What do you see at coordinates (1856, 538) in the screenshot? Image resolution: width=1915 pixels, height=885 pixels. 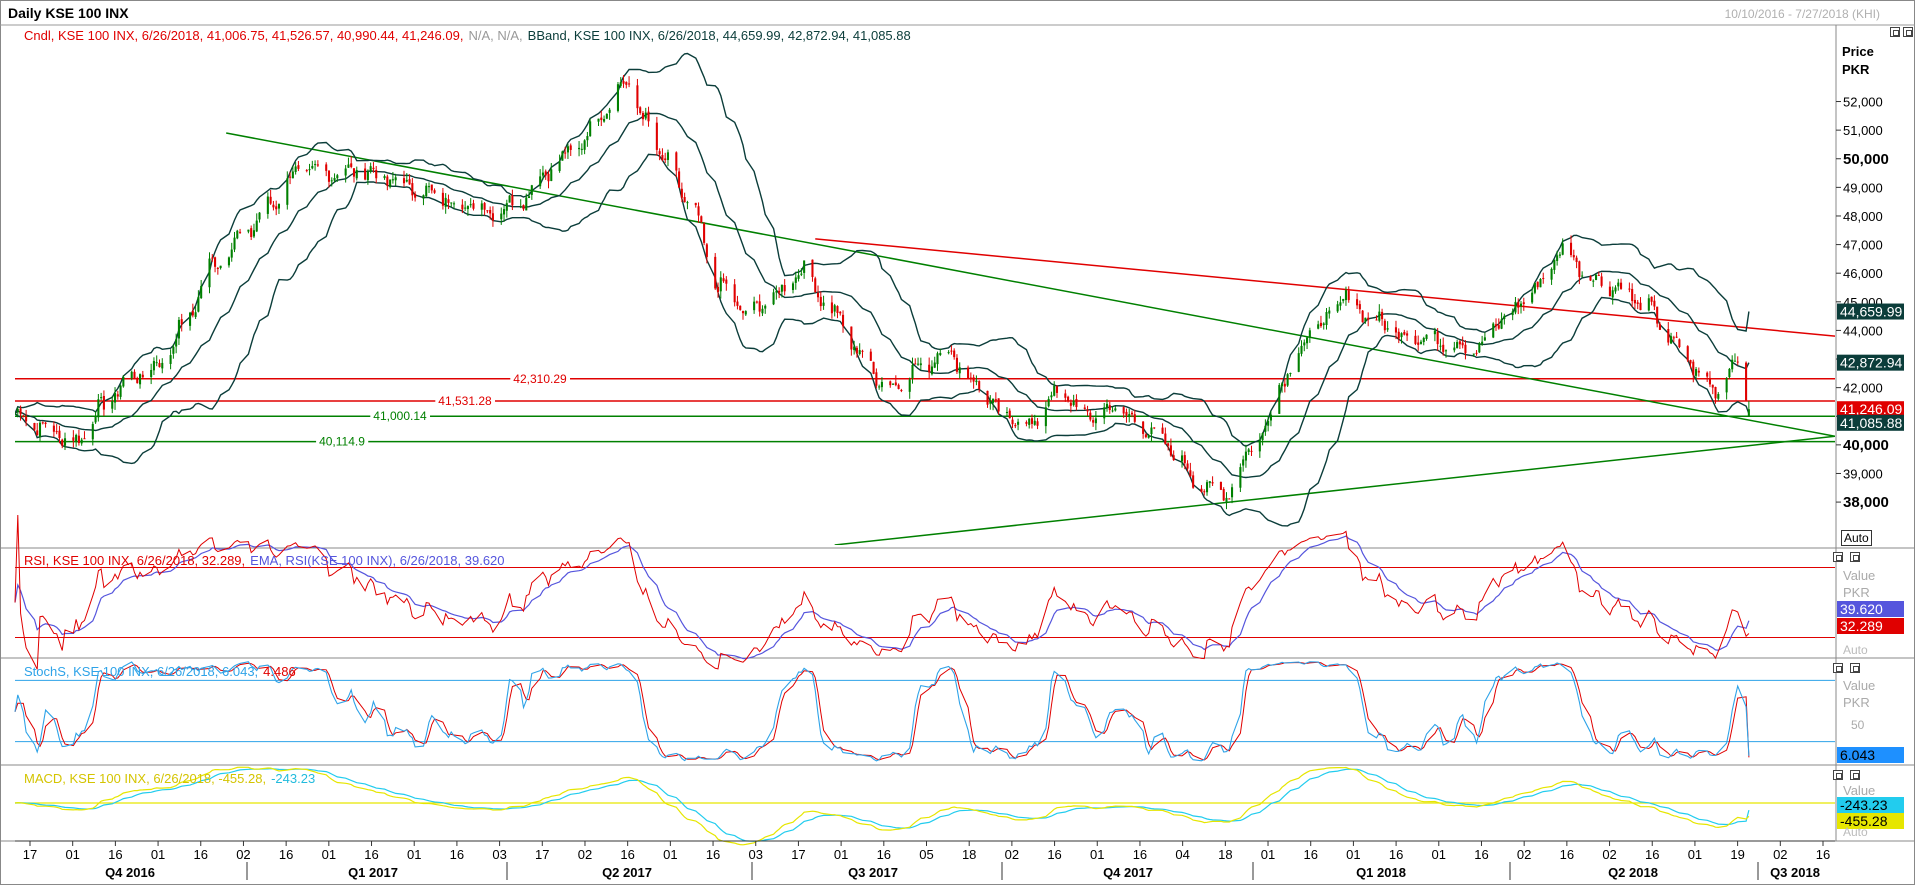 I see `auto-scale-button: Auto` at bounding box center [1856, 538].